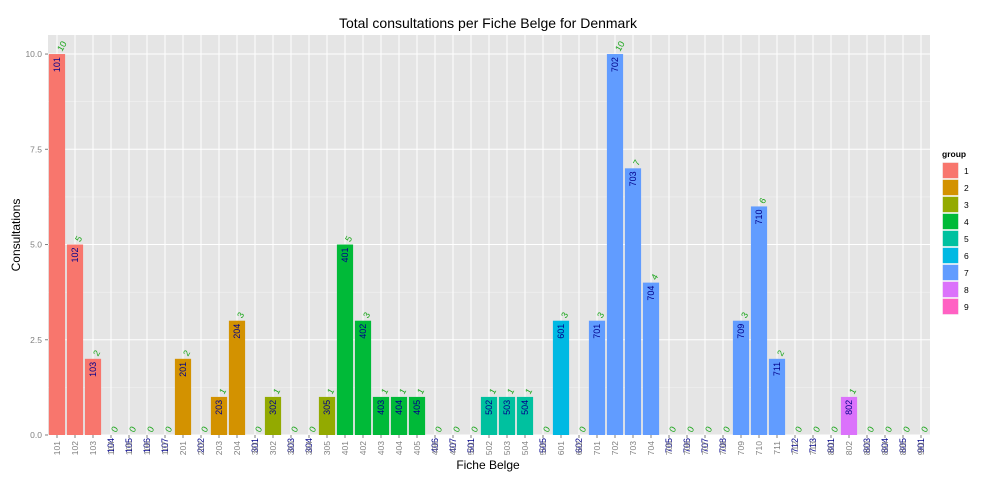 The height and width of the screenshot is (480, 1000). Describe the element at coordinates (954, 154) in the screenshot. I see `legend-title: group` at that location.